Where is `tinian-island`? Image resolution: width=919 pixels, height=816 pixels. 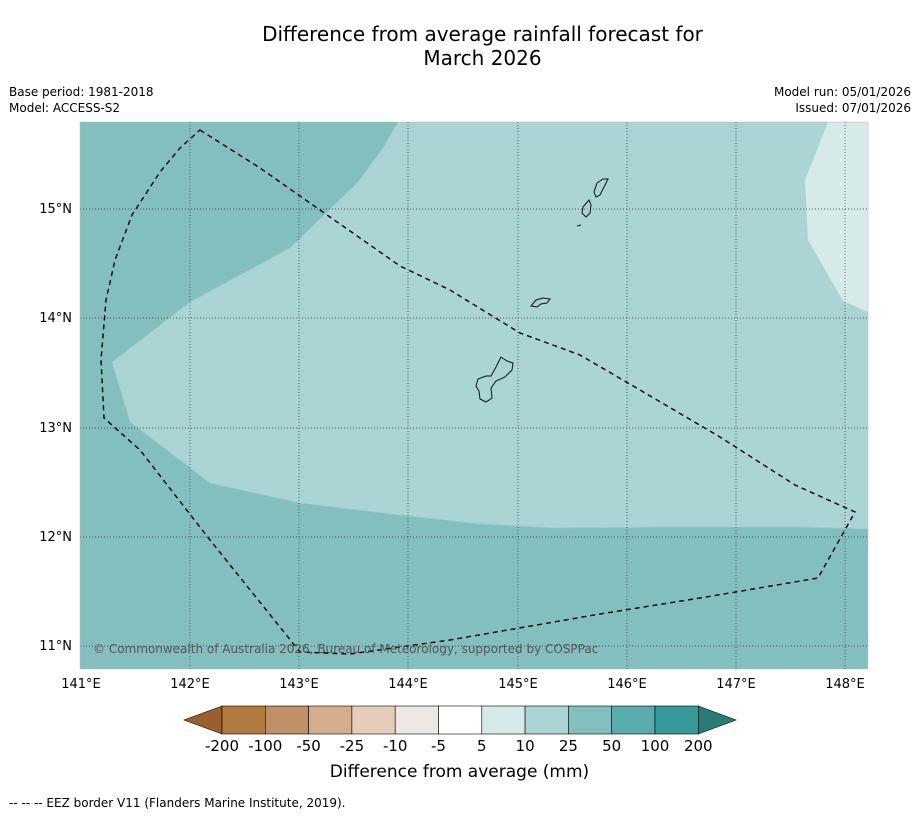 tinian-island is located at coordinates (586, 208).